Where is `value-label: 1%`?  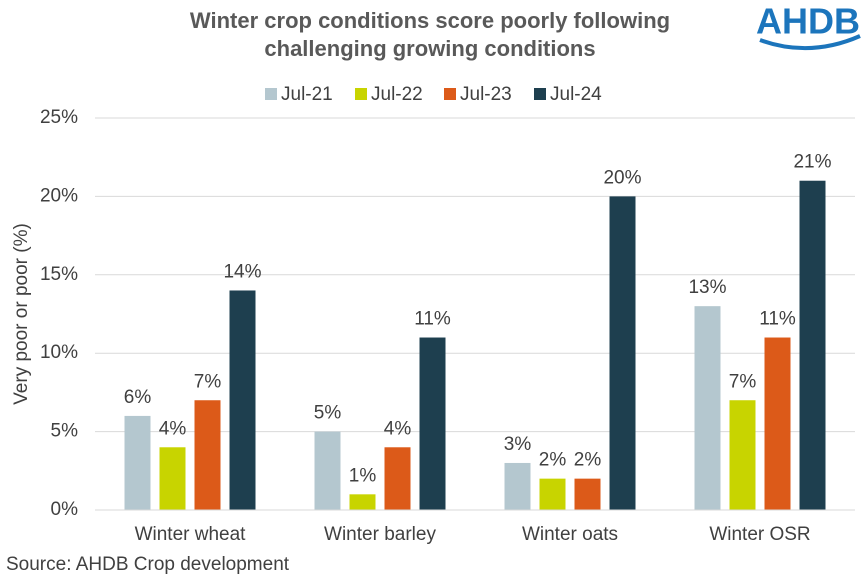 value-label: 1% is located at coordinates (363, 475).